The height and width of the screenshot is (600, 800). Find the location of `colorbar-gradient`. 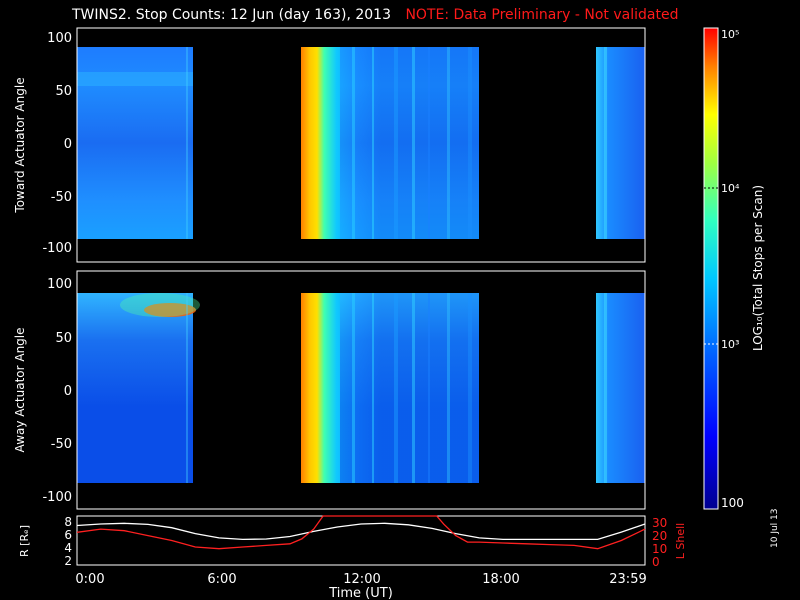

colorbar-gradient is located at coordinates (711, 268).